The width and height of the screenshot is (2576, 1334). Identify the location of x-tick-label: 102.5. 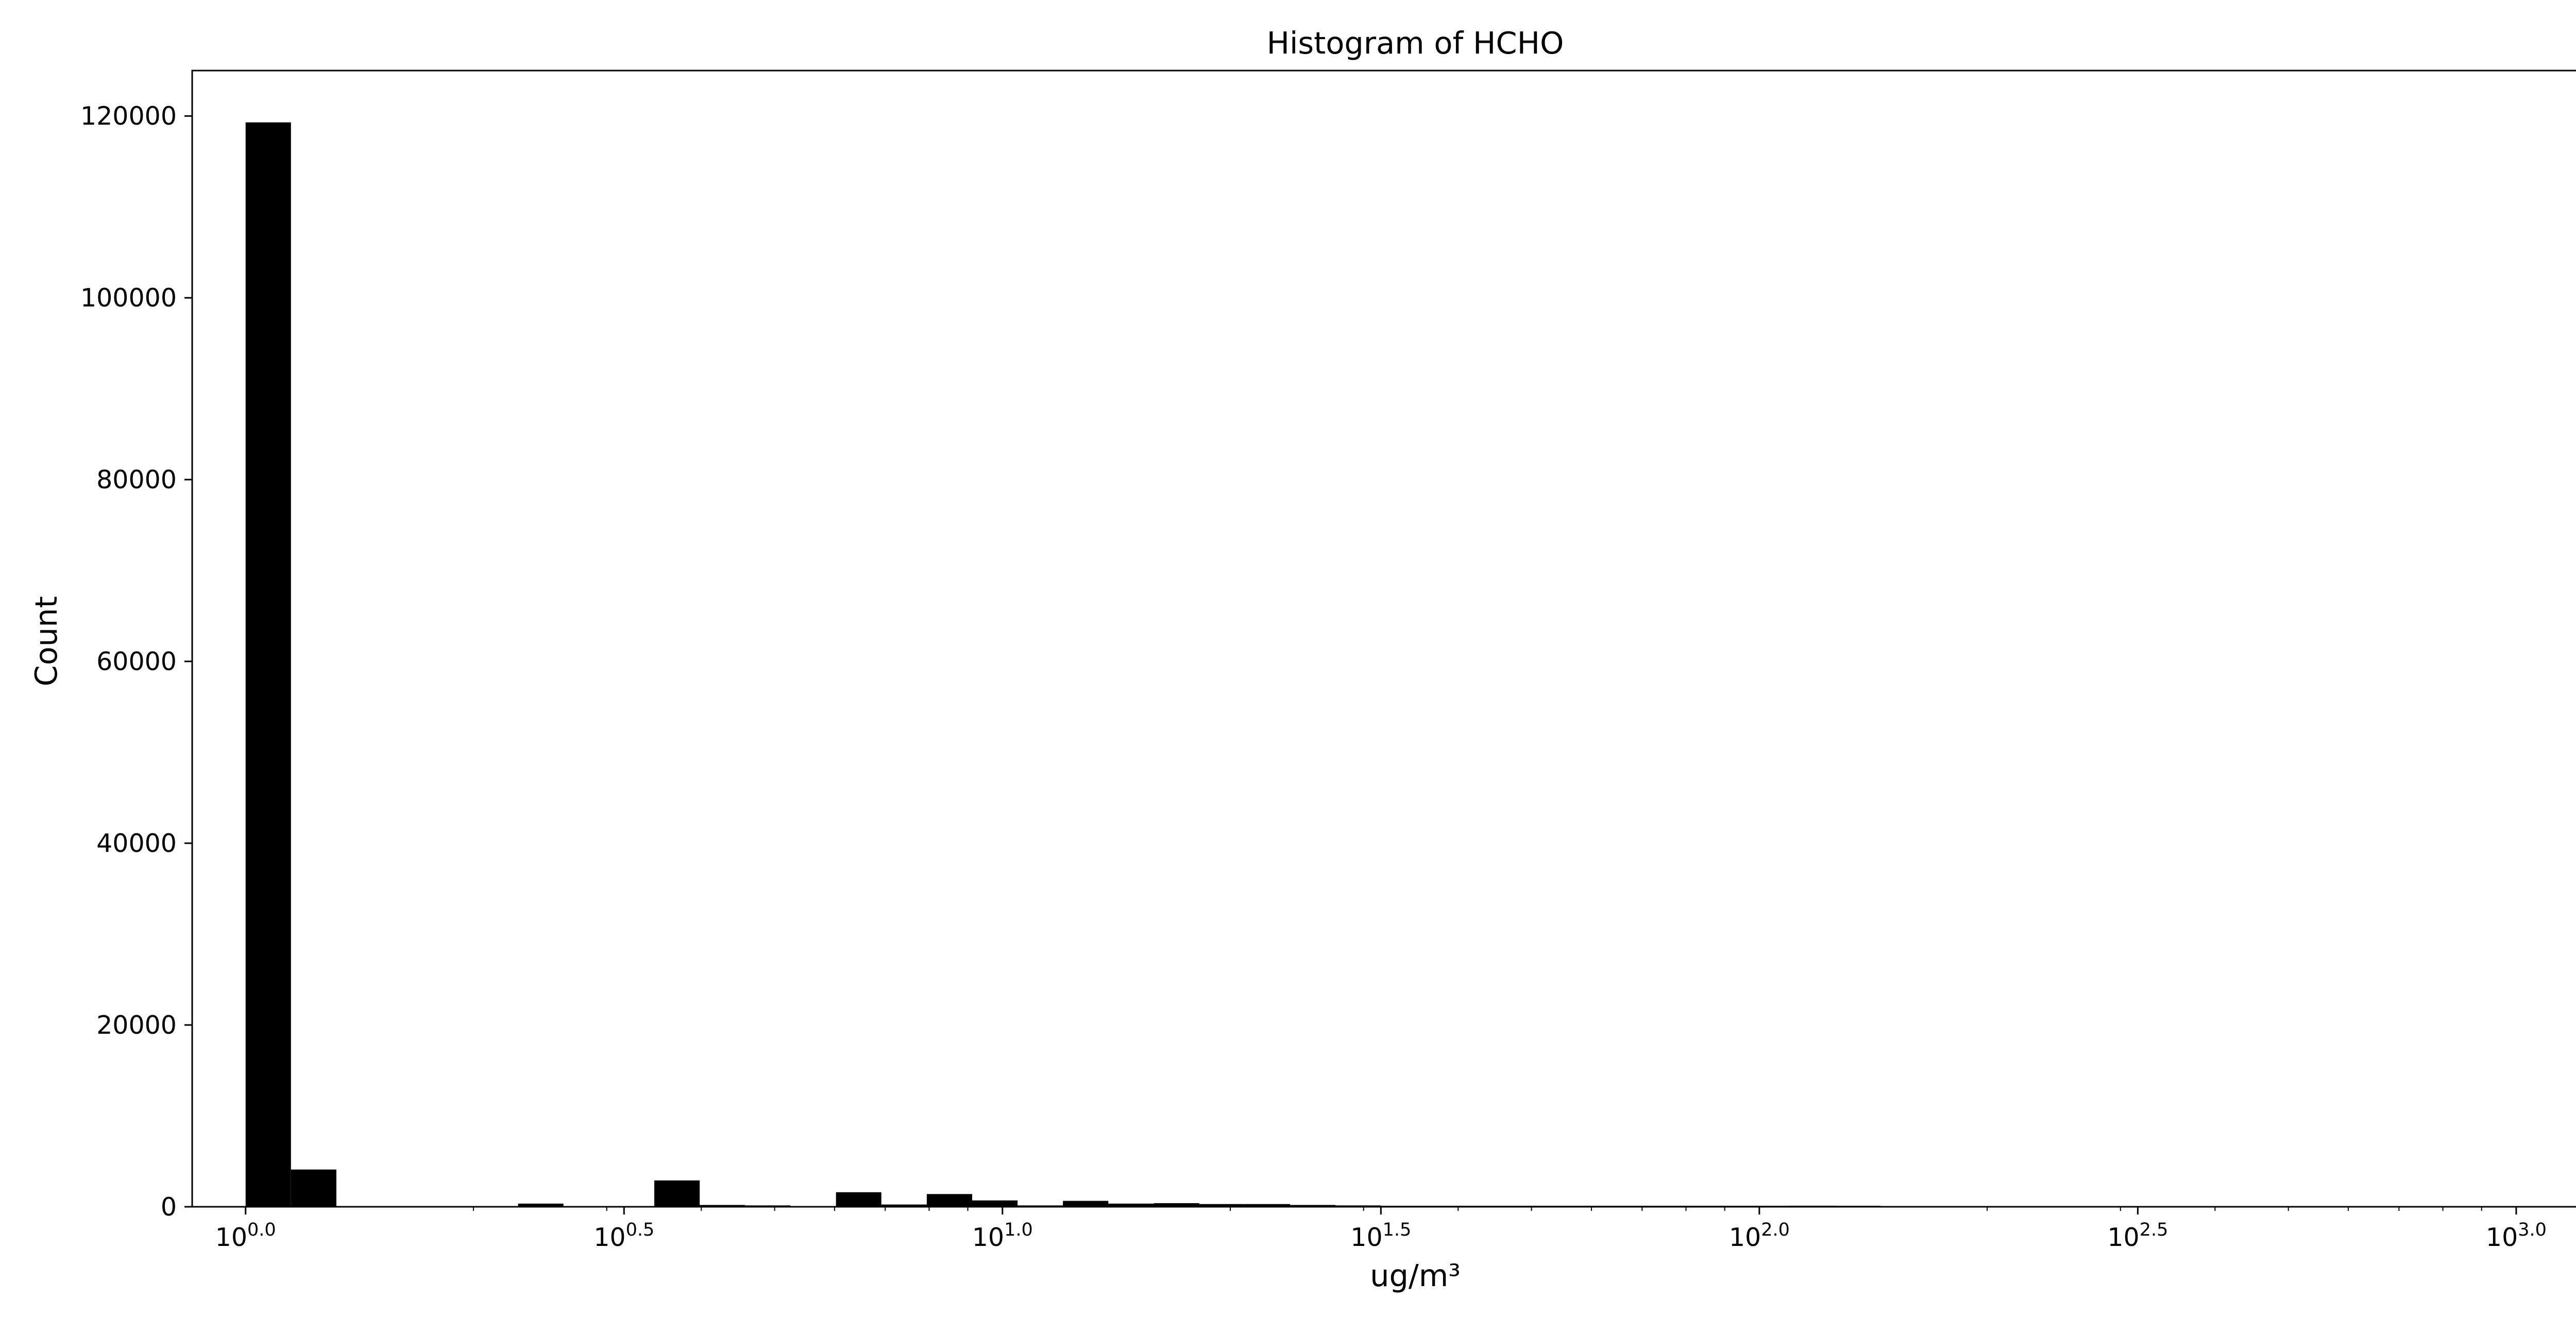
(2137, 1236).